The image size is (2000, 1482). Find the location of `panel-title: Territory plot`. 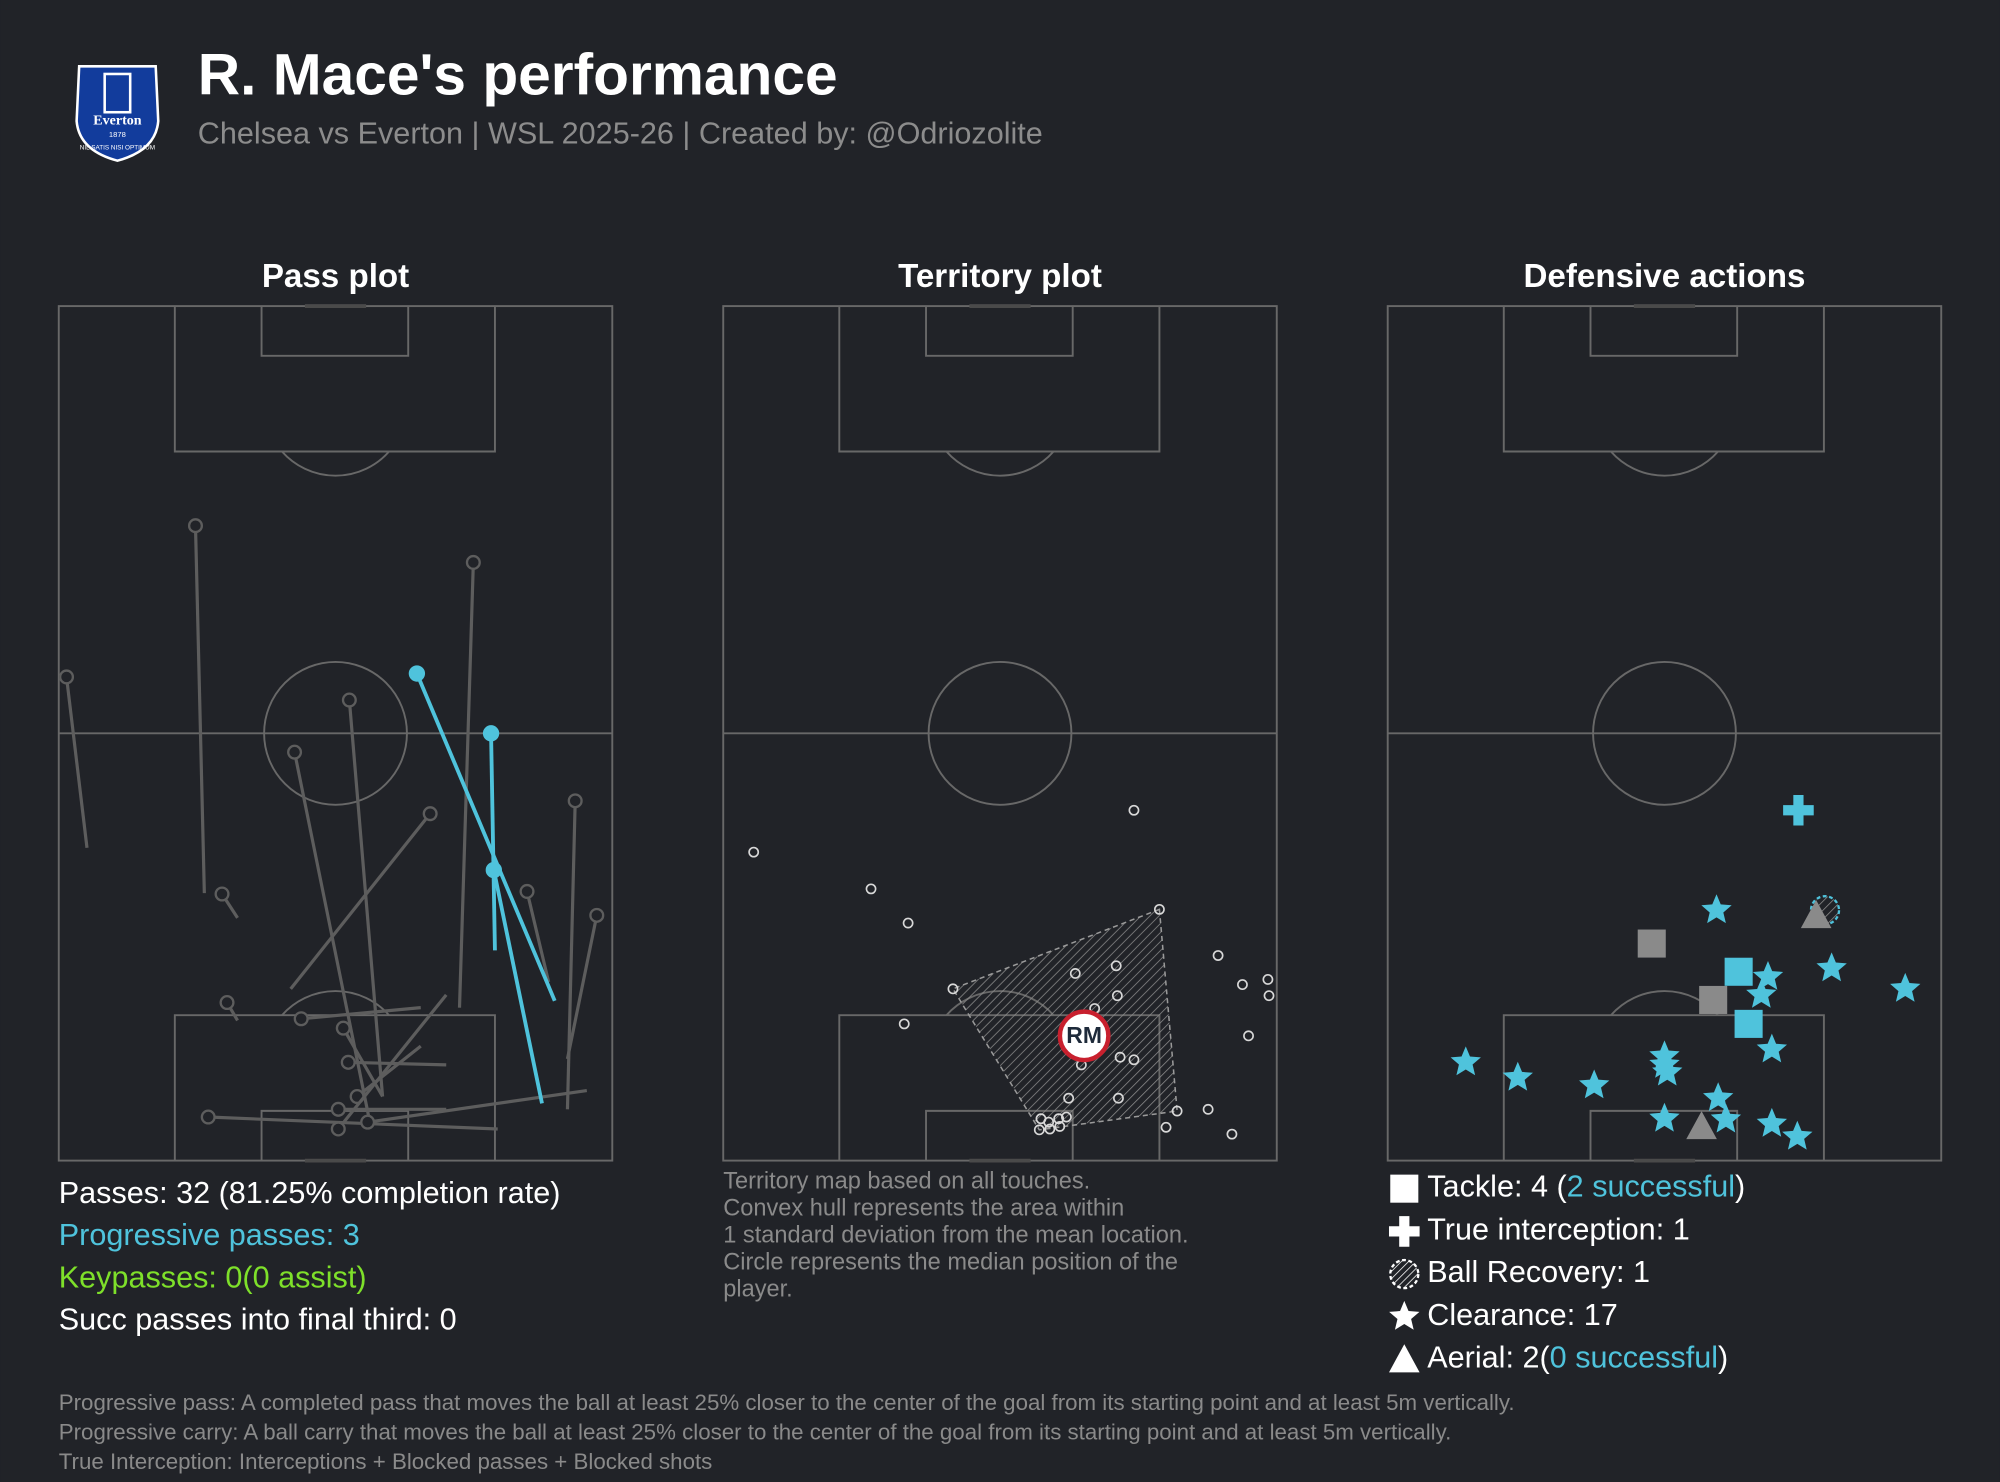

panel-title: Territory plot is located at coordinates (1000, 276).